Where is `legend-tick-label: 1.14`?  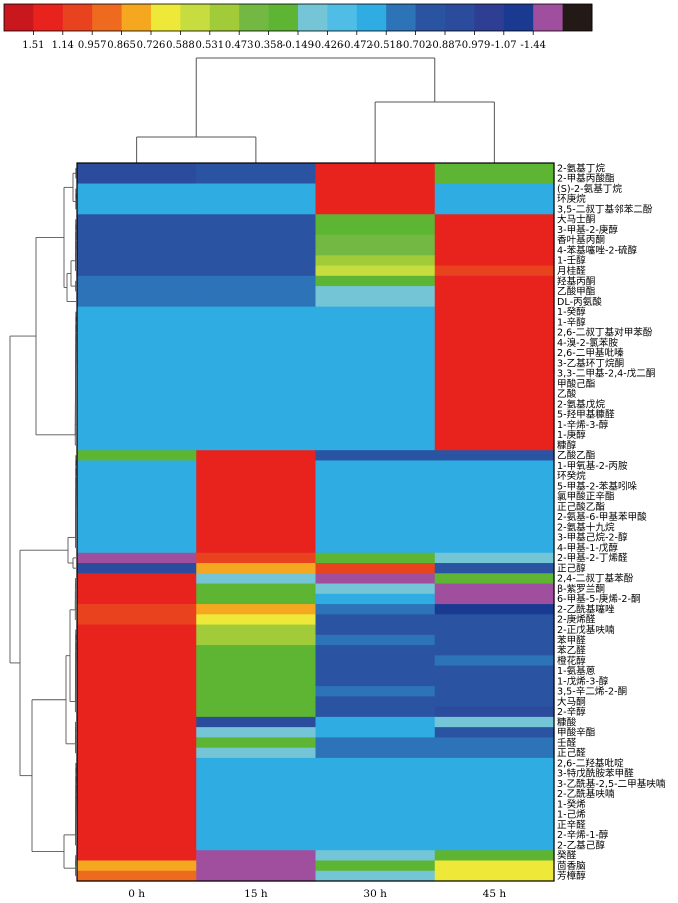
legend-tick-label: 1.14 is located at coordinates (63, 45).